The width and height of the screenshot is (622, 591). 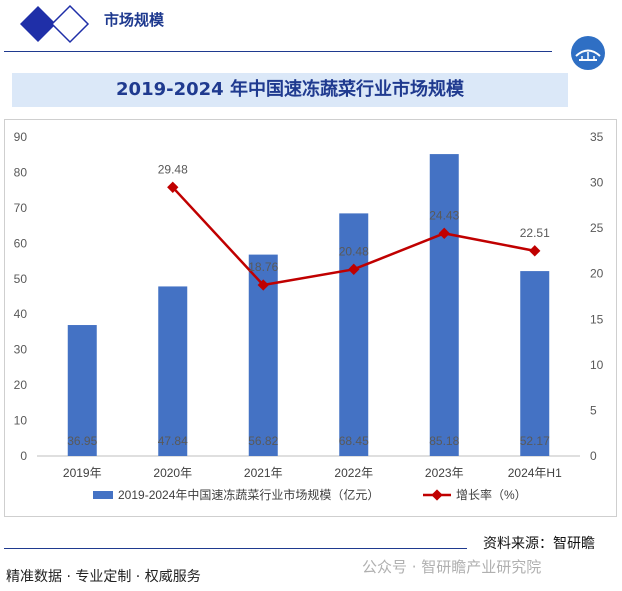 What do you see at coordinates (597, 228) in the screenshot?
I see `y-right-tick-label: 25` at bounding box center [597, 228].